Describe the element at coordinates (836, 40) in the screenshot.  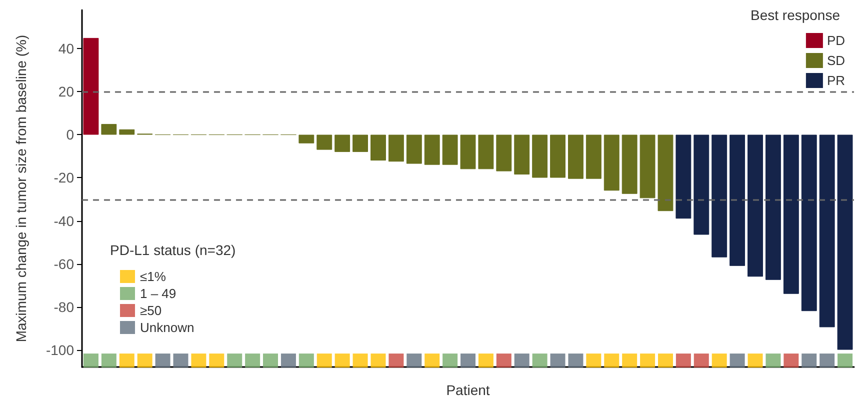
I see `legend-label: PD` at that location.